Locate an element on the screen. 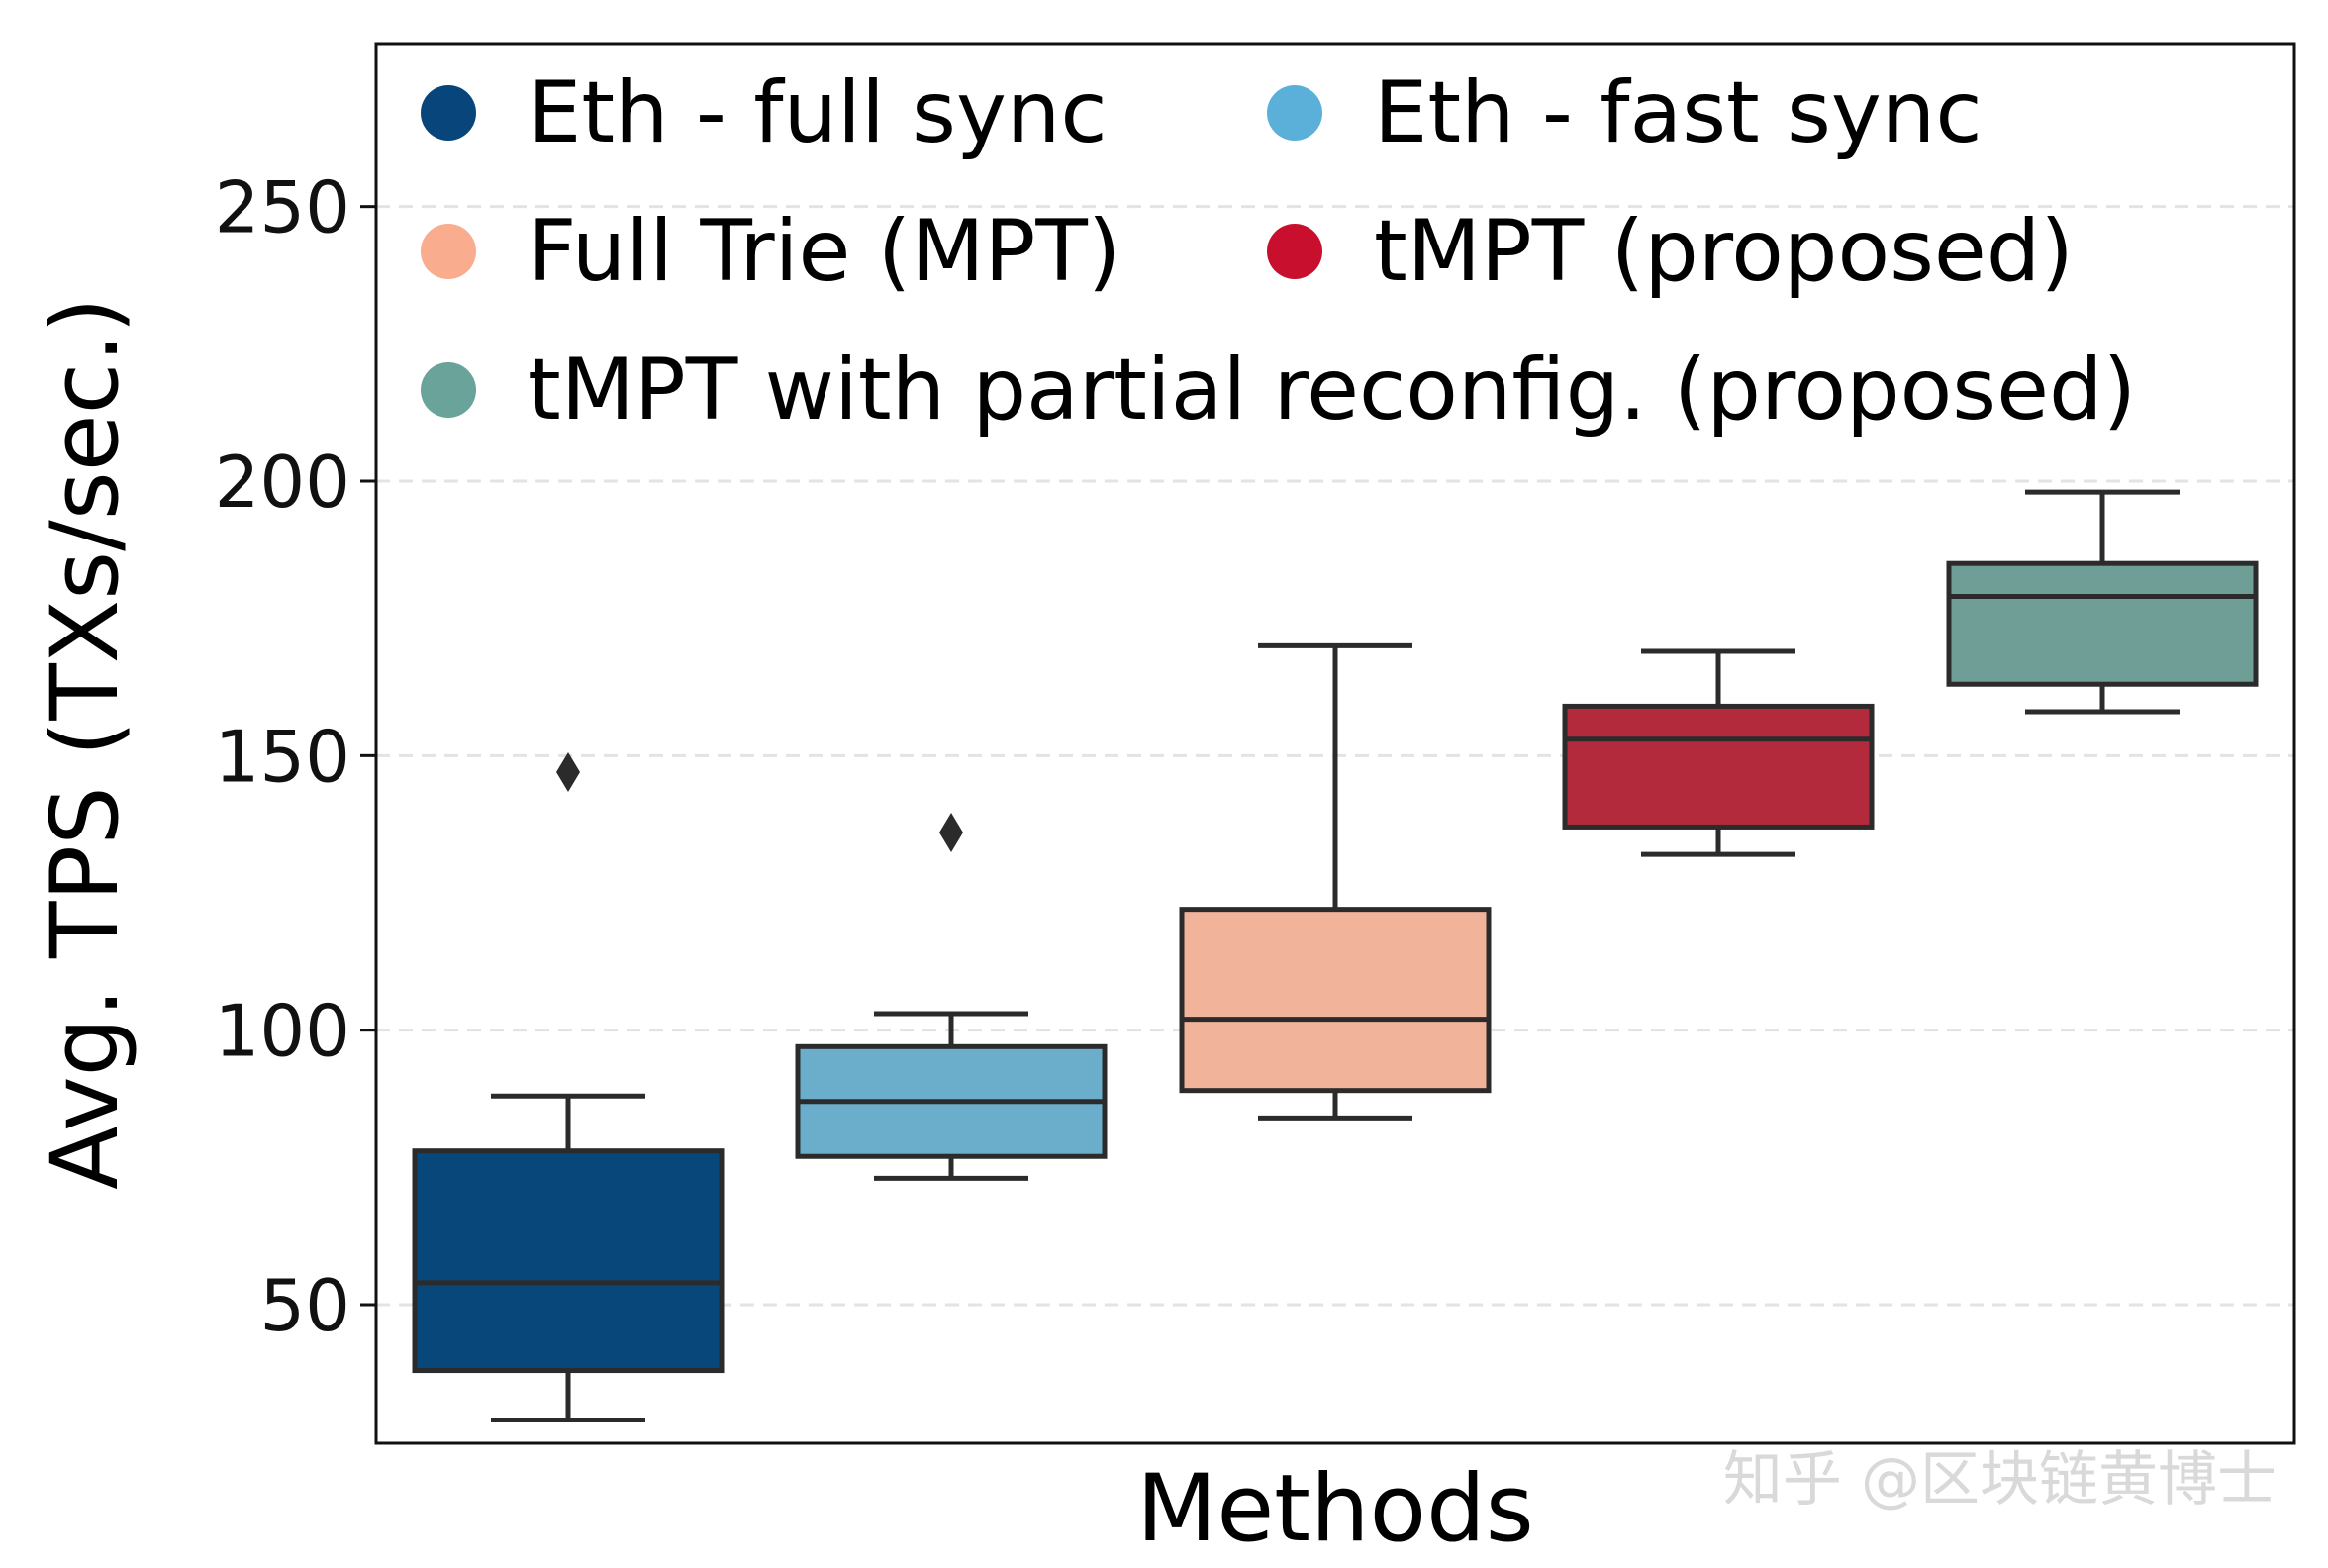 This screenshot has height=1568, width=2328. x-axis-title: Methods is located at coordinates (1335, 1509).